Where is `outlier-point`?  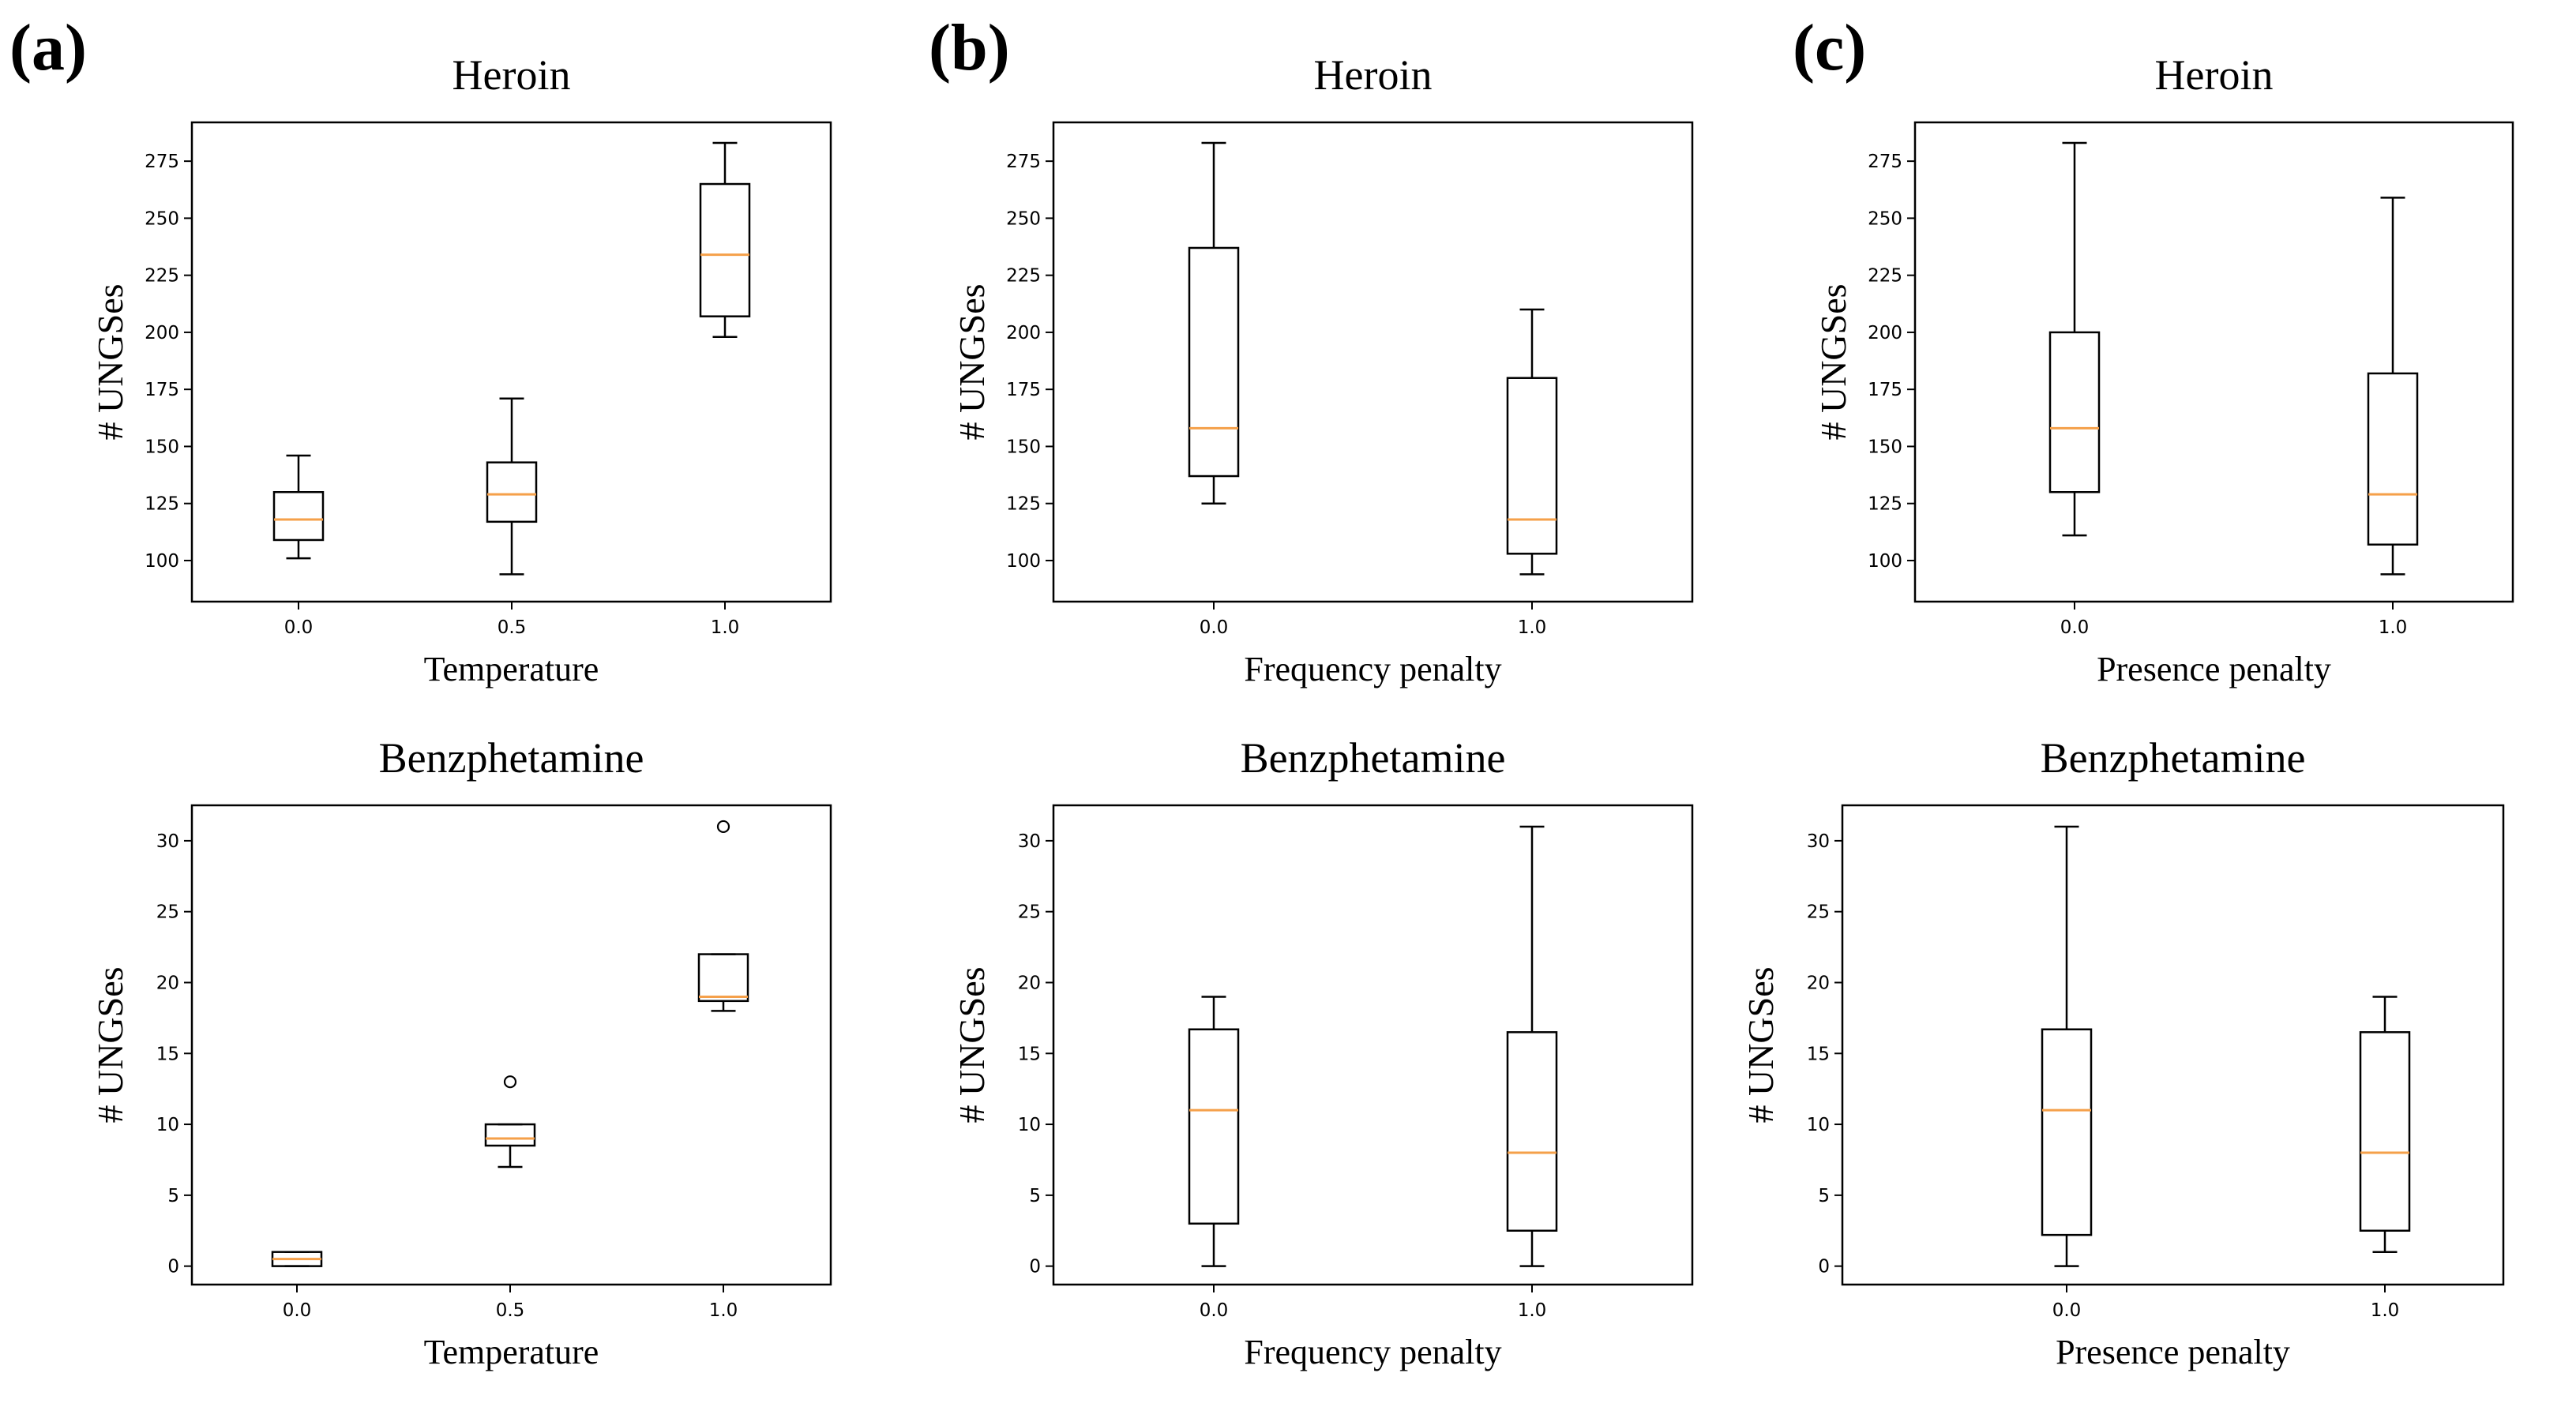 outlier-point is located at coordinates (723, 827).